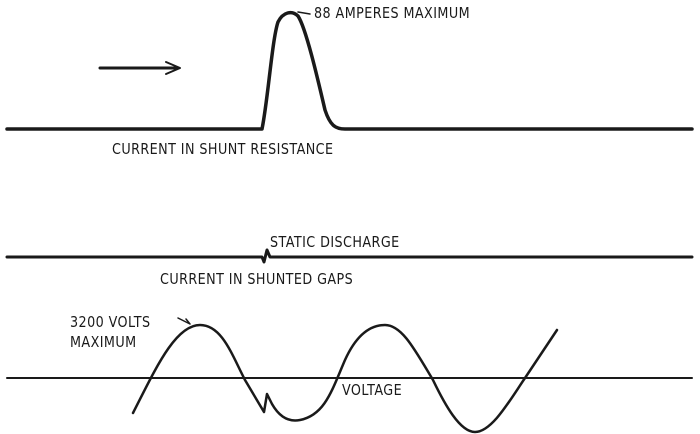  Describe the element at coordinates (110, 322) in the screenshot. I see `peak-voltage-label: 3200 VOLTS` at that location.